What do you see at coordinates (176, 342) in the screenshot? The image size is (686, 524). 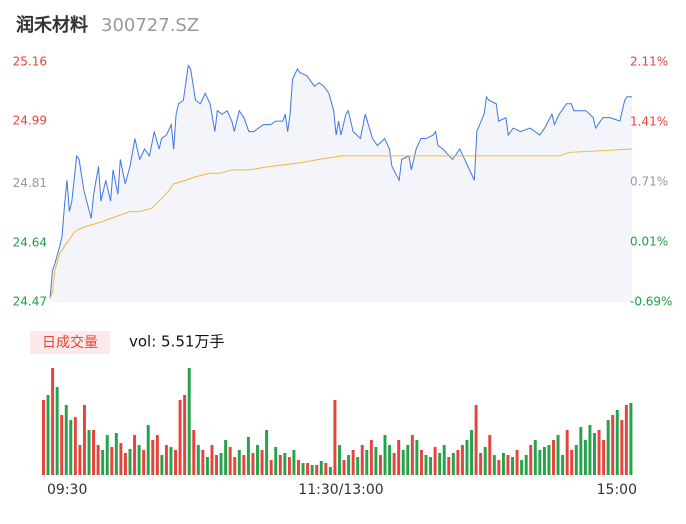 I see `volume-text: vol: 5.51万手` at bounding box center [176, 342].